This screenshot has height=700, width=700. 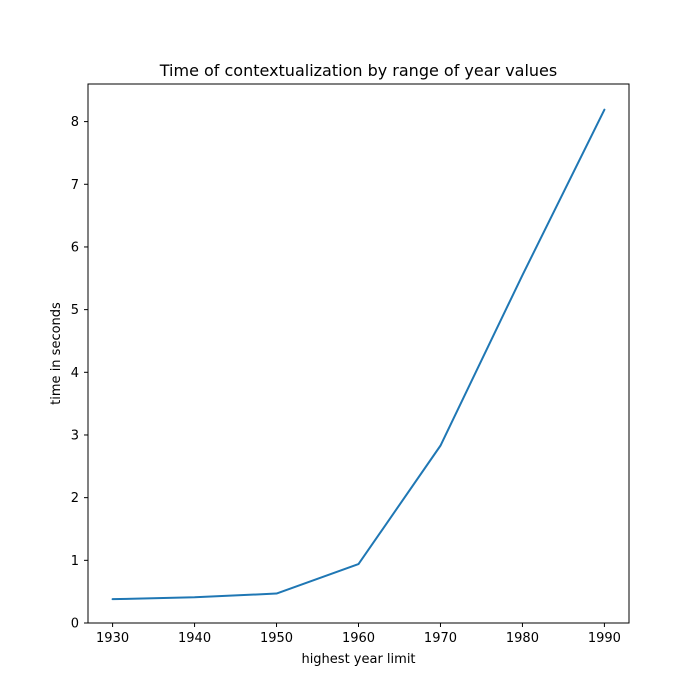 I want to click on x-tick-label: 1970, so click(x=440, y=638).